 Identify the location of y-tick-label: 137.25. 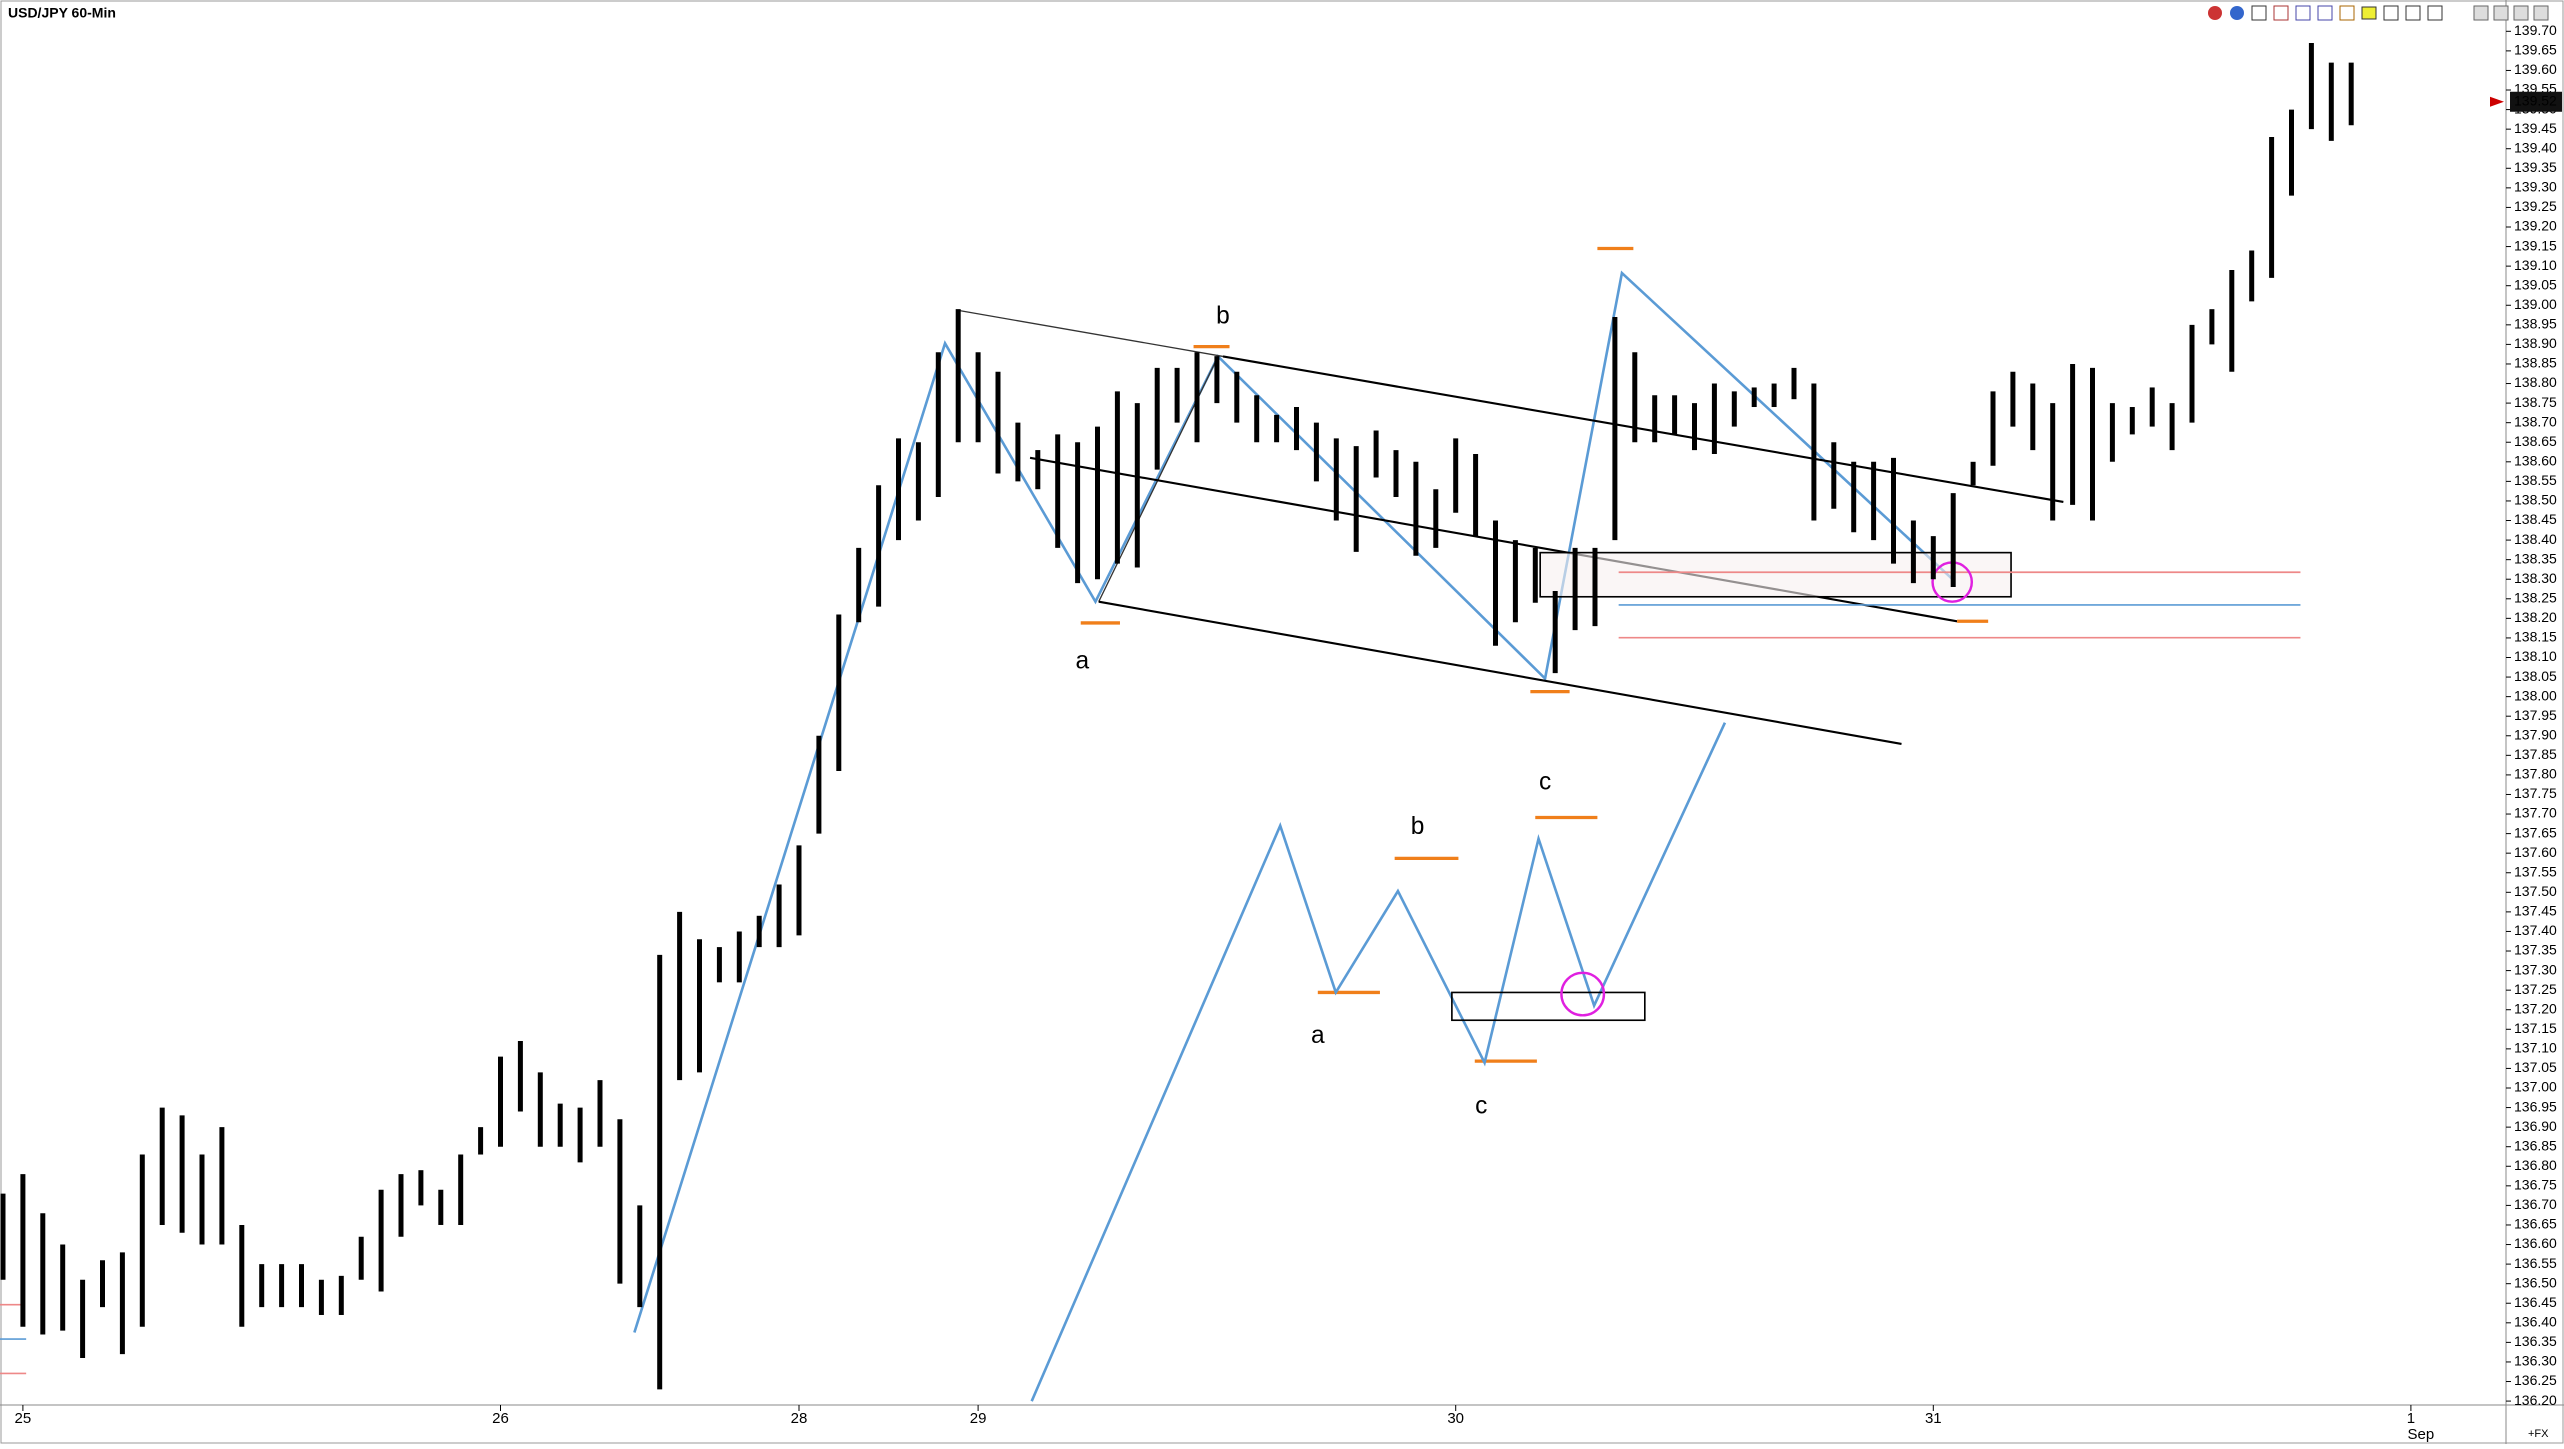
(2535, 989).